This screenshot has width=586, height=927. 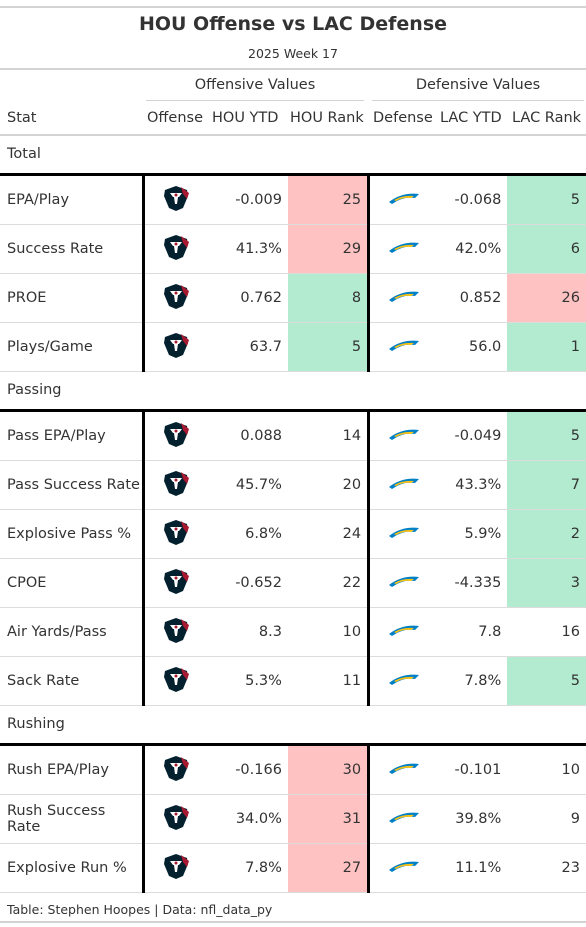 What do you see at coordinates (175, 118) in the screenshot?
I see `col-offense: Offense` at bounding box center [175, 118].